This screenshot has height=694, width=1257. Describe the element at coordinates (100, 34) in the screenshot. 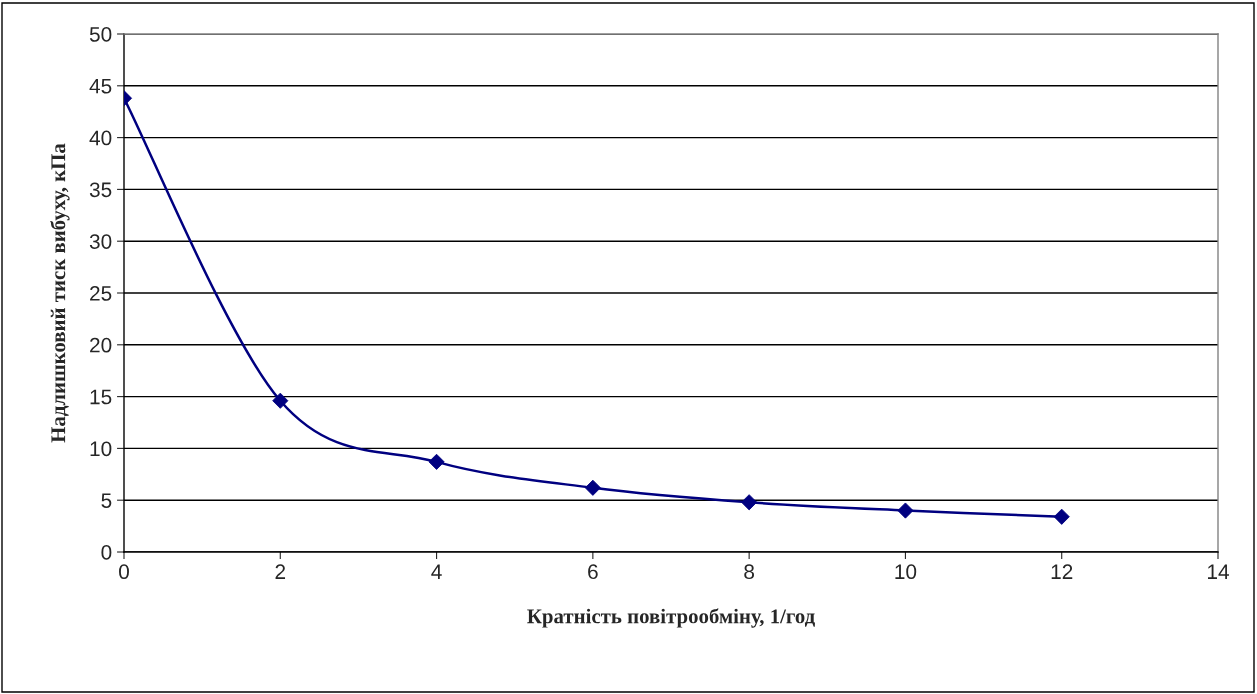

I see `y-tick-label: 50` at that location.